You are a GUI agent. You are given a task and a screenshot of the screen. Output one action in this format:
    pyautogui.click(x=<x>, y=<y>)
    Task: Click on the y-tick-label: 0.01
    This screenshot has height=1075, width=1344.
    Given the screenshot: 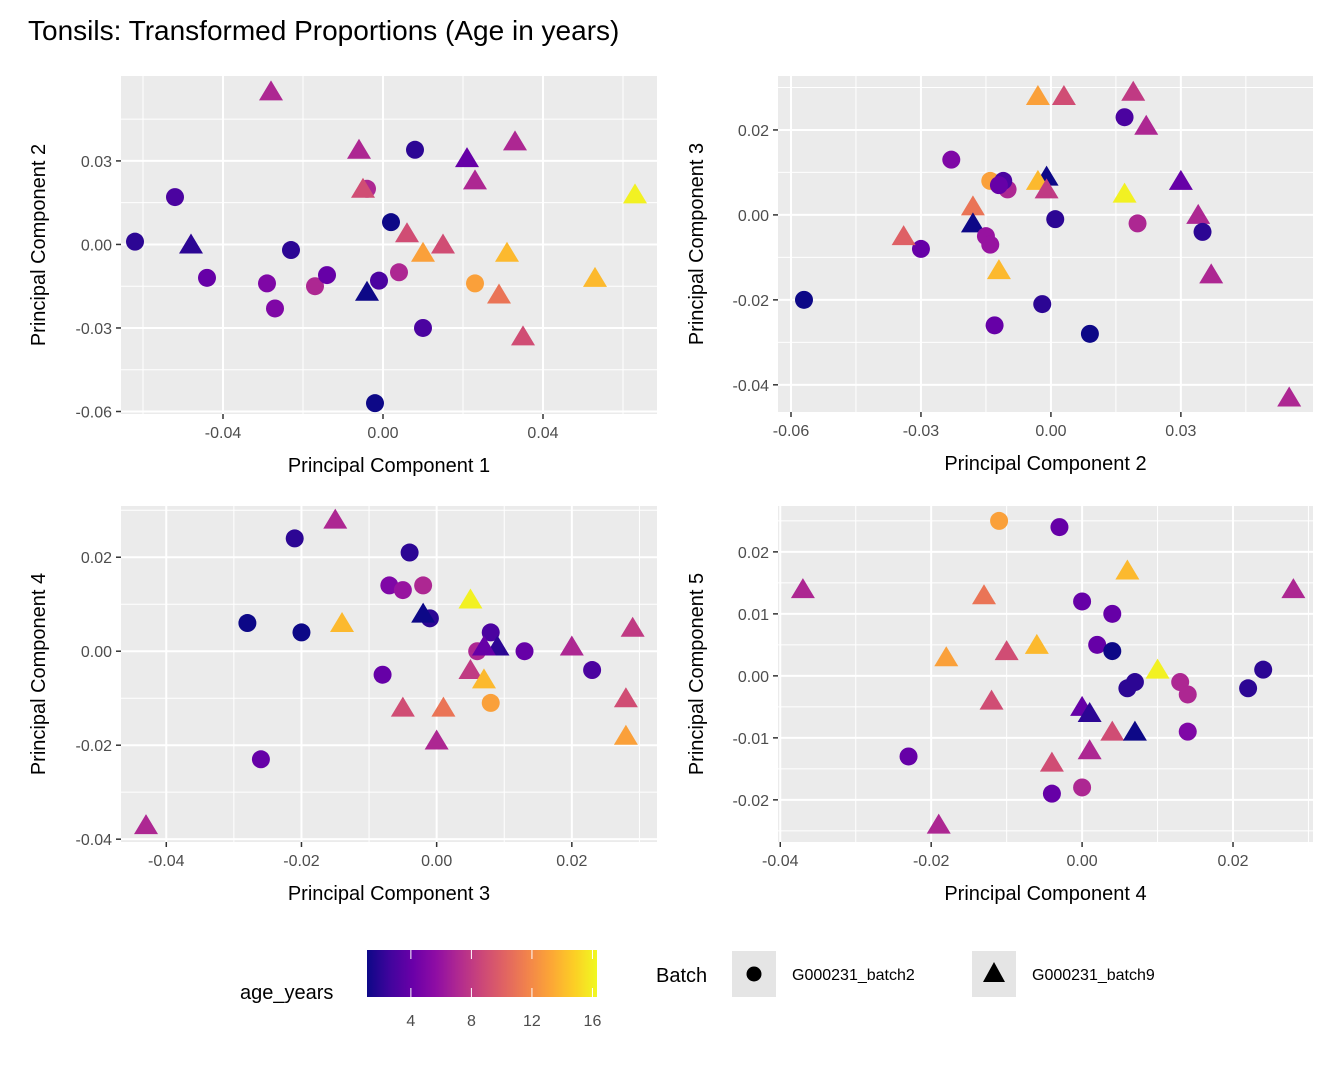 What is the action you would take?
    pyautogui.click(x=753, y=615)
    